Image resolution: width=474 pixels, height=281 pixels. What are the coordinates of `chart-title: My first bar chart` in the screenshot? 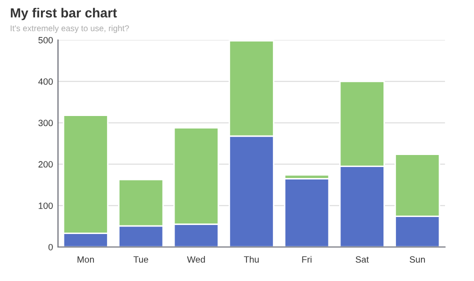 It's located at (63, 14).